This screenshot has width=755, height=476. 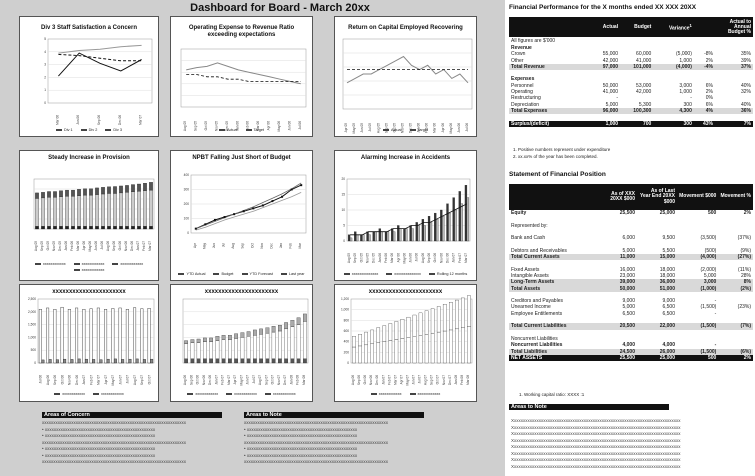 What do you see at coordinates (747, 123) in the screenshot?
I see `table-cell: 7%` at bounding box center [747, 123].